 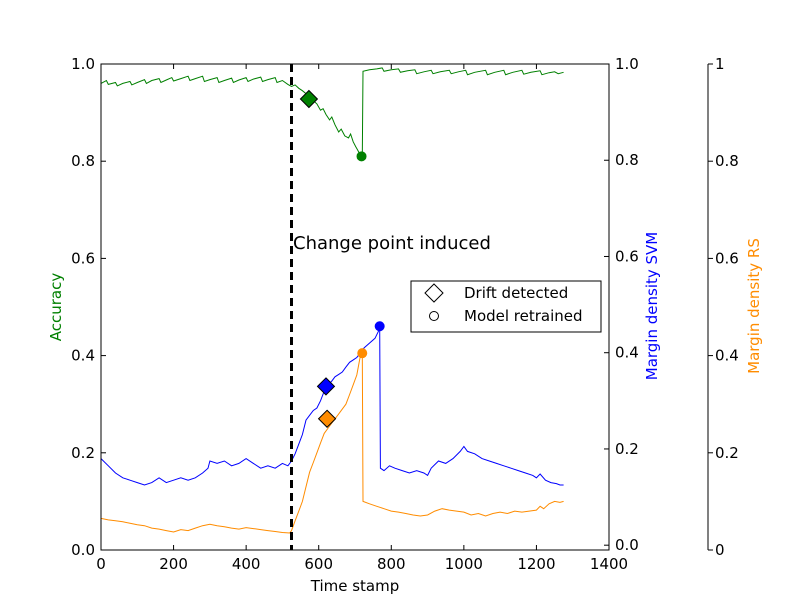 What do you see at coordinates (720, 64) in the screenshot?
I see `rs-tick-label: 1` at bounding box center [720, 64].